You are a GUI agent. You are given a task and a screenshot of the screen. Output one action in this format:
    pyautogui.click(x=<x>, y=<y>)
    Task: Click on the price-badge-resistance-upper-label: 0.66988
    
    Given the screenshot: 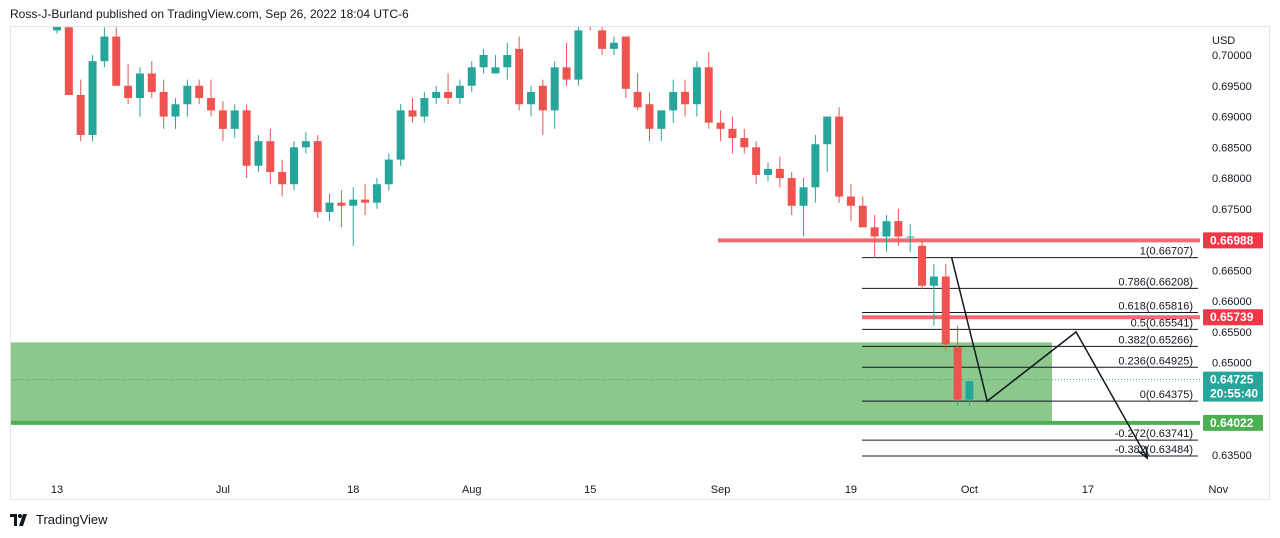 What is the action you would take?
    pyautogui.click(x=1232, y=240)
    